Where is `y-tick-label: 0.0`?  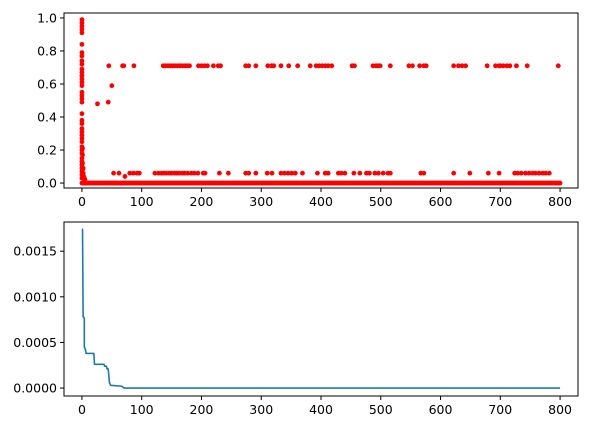
y-tick-label: 0.0 is located at coordinates (47, 183).